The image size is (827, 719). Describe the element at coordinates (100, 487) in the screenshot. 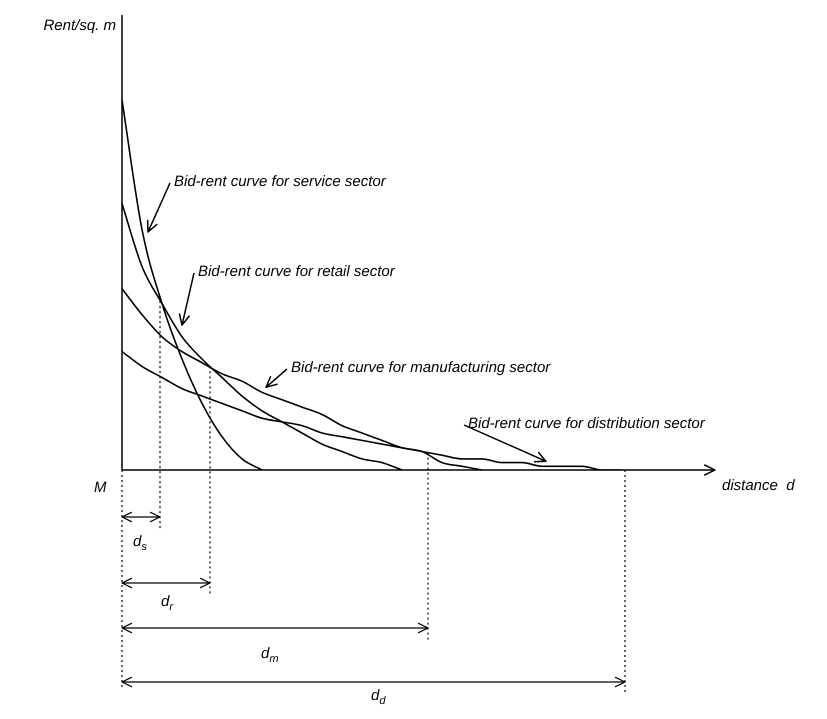

I see `text: M` at that location.